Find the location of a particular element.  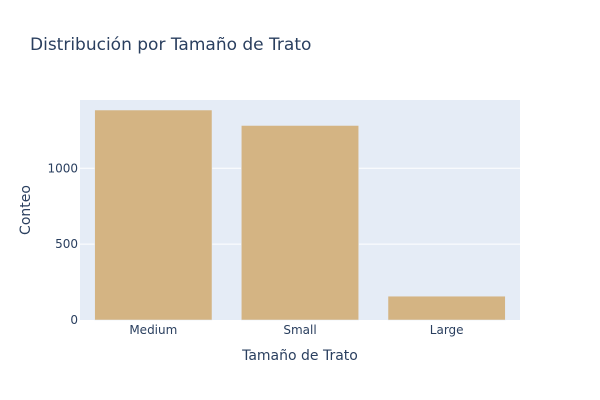

bar-small is located at coordinates (300, 223).